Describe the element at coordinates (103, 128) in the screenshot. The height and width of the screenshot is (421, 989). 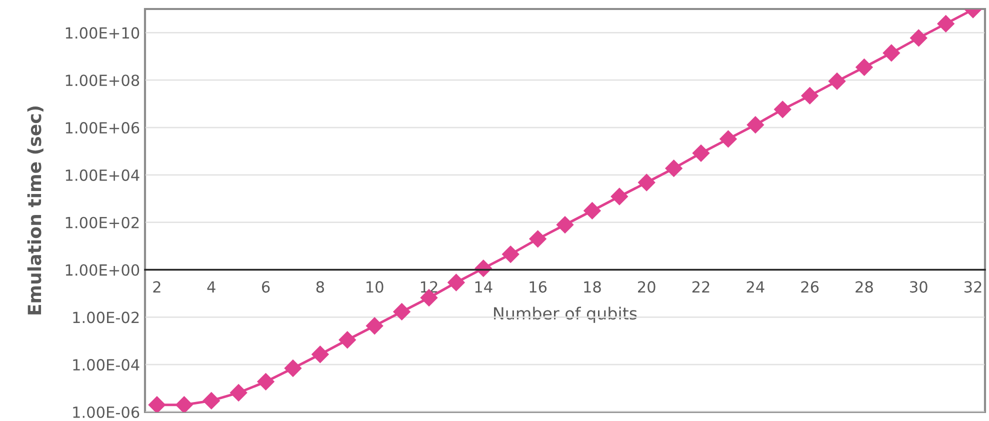
I see `y-tick-label: 1.00E+06` at that location.